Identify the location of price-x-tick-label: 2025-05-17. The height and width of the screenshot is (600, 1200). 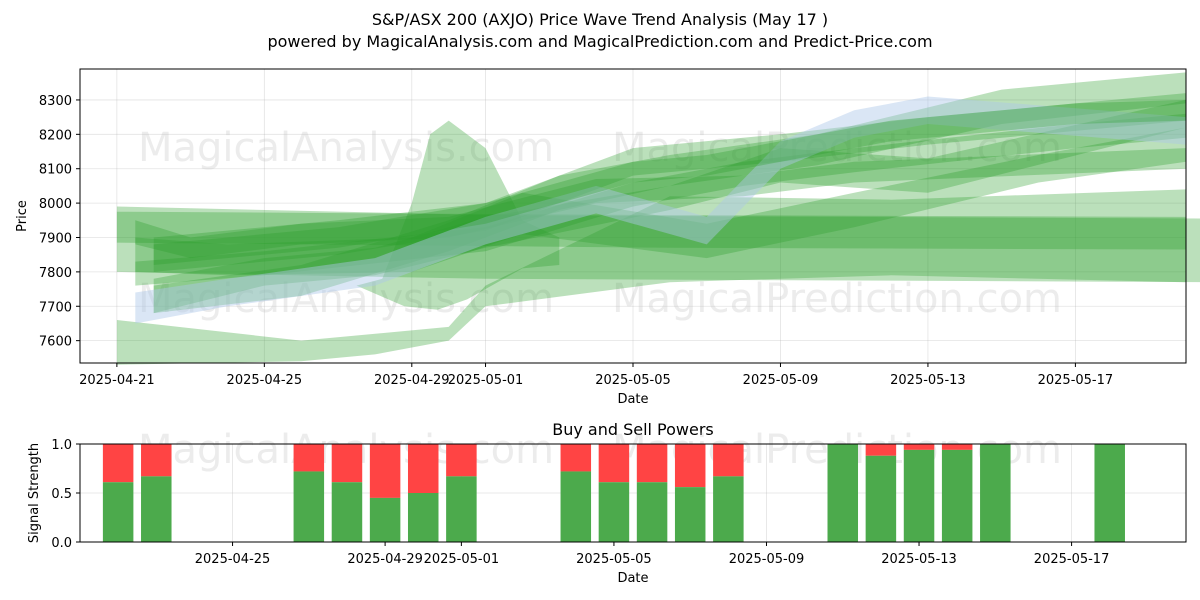
(1076, 380).